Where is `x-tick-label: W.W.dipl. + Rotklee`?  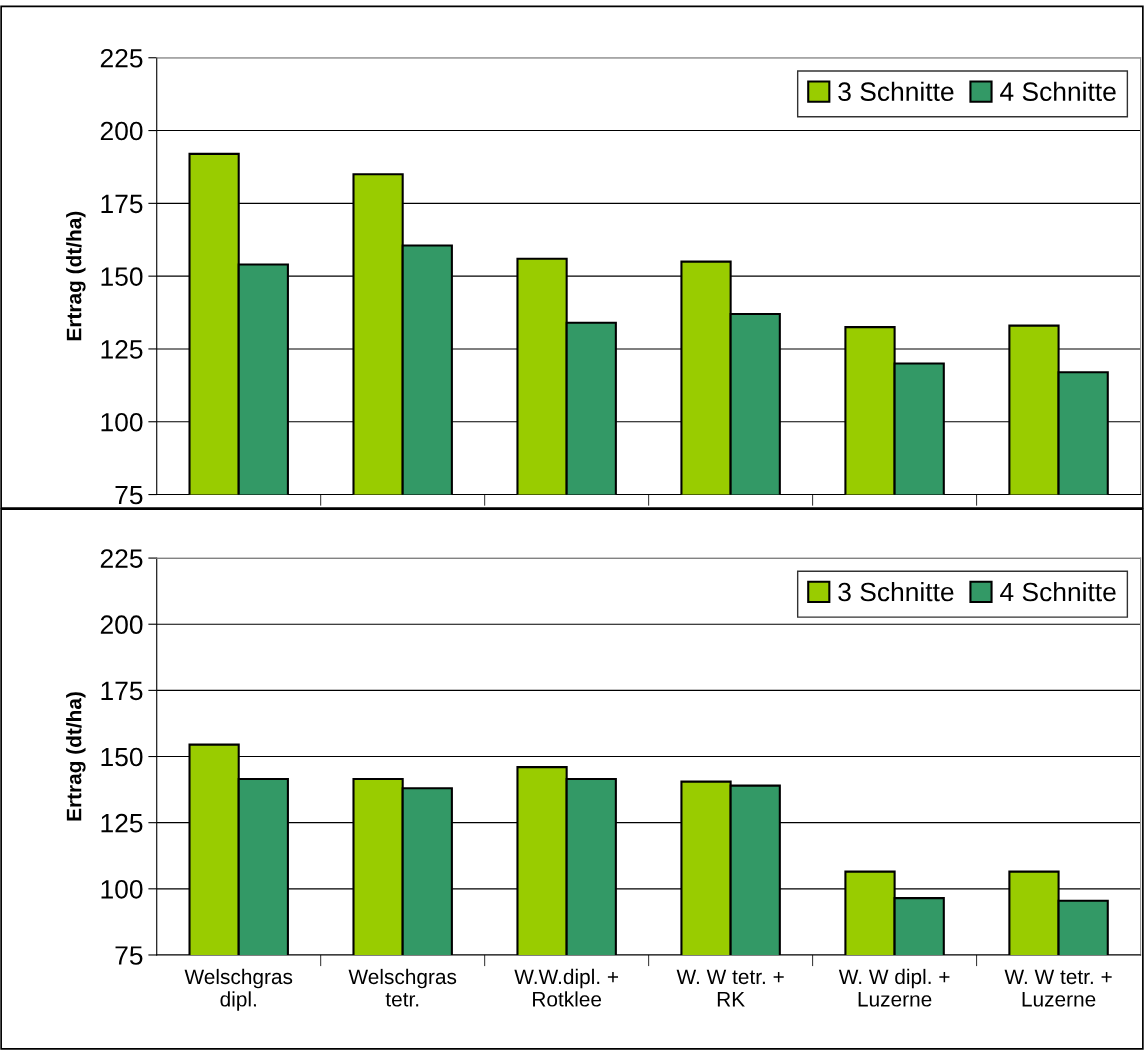
x-tick-label: W.W.dipl. + Rotklee is located at coordinates (566, 987).